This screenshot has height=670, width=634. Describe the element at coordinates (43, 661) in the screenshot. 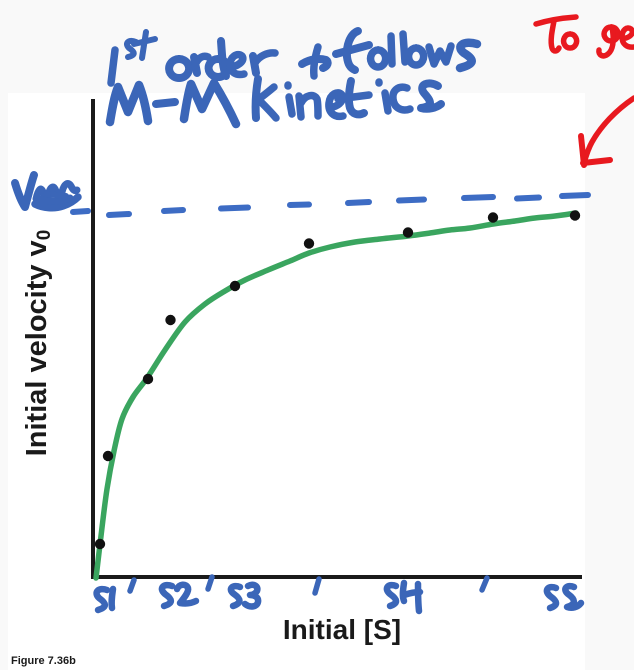

I see `svg-text: Figure 7.36b` at that location.